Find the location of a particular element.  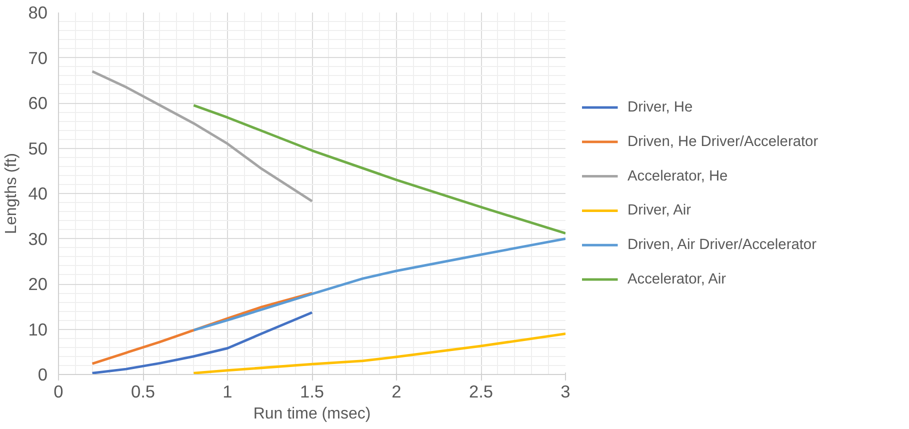

x-tick-label: 2.5 is located at coordinates (481, 392).